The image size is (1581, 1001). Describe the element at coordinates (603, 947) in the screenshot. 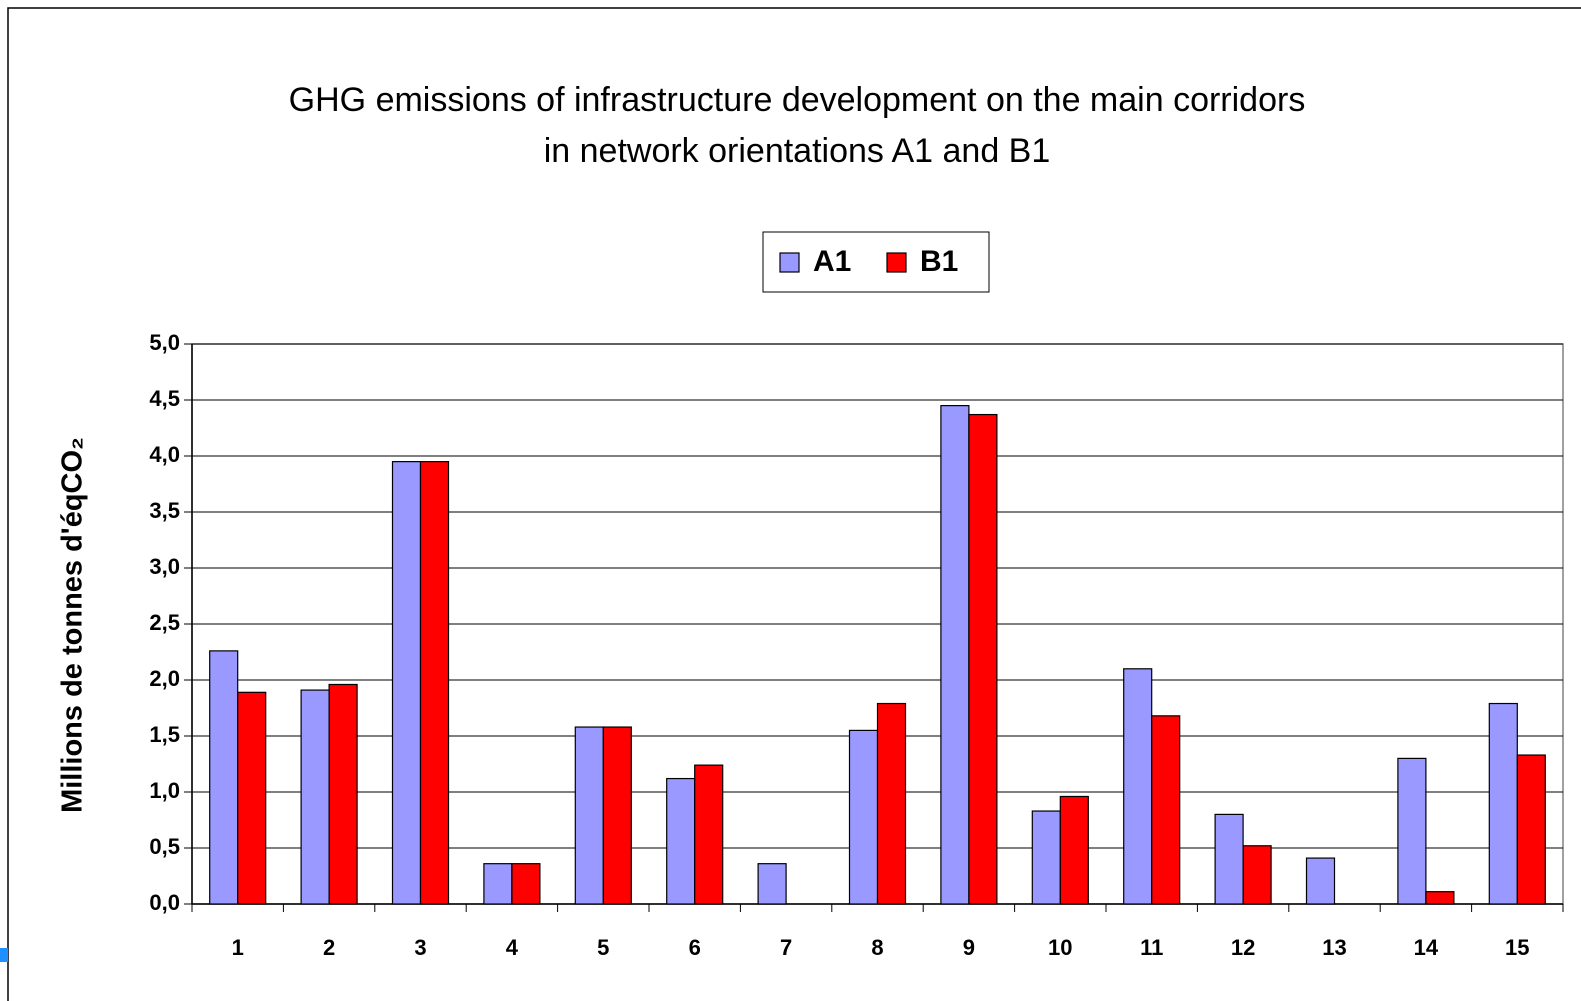

I see `x-tick-label: 5` at that location.